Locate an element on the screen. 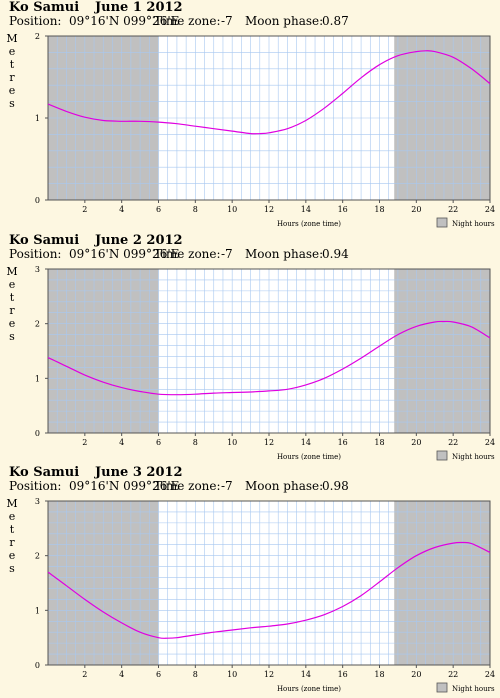 This screenshot has width=500, height=698. moon-phase-value: 0.94 is located at coordinates (335, 254).